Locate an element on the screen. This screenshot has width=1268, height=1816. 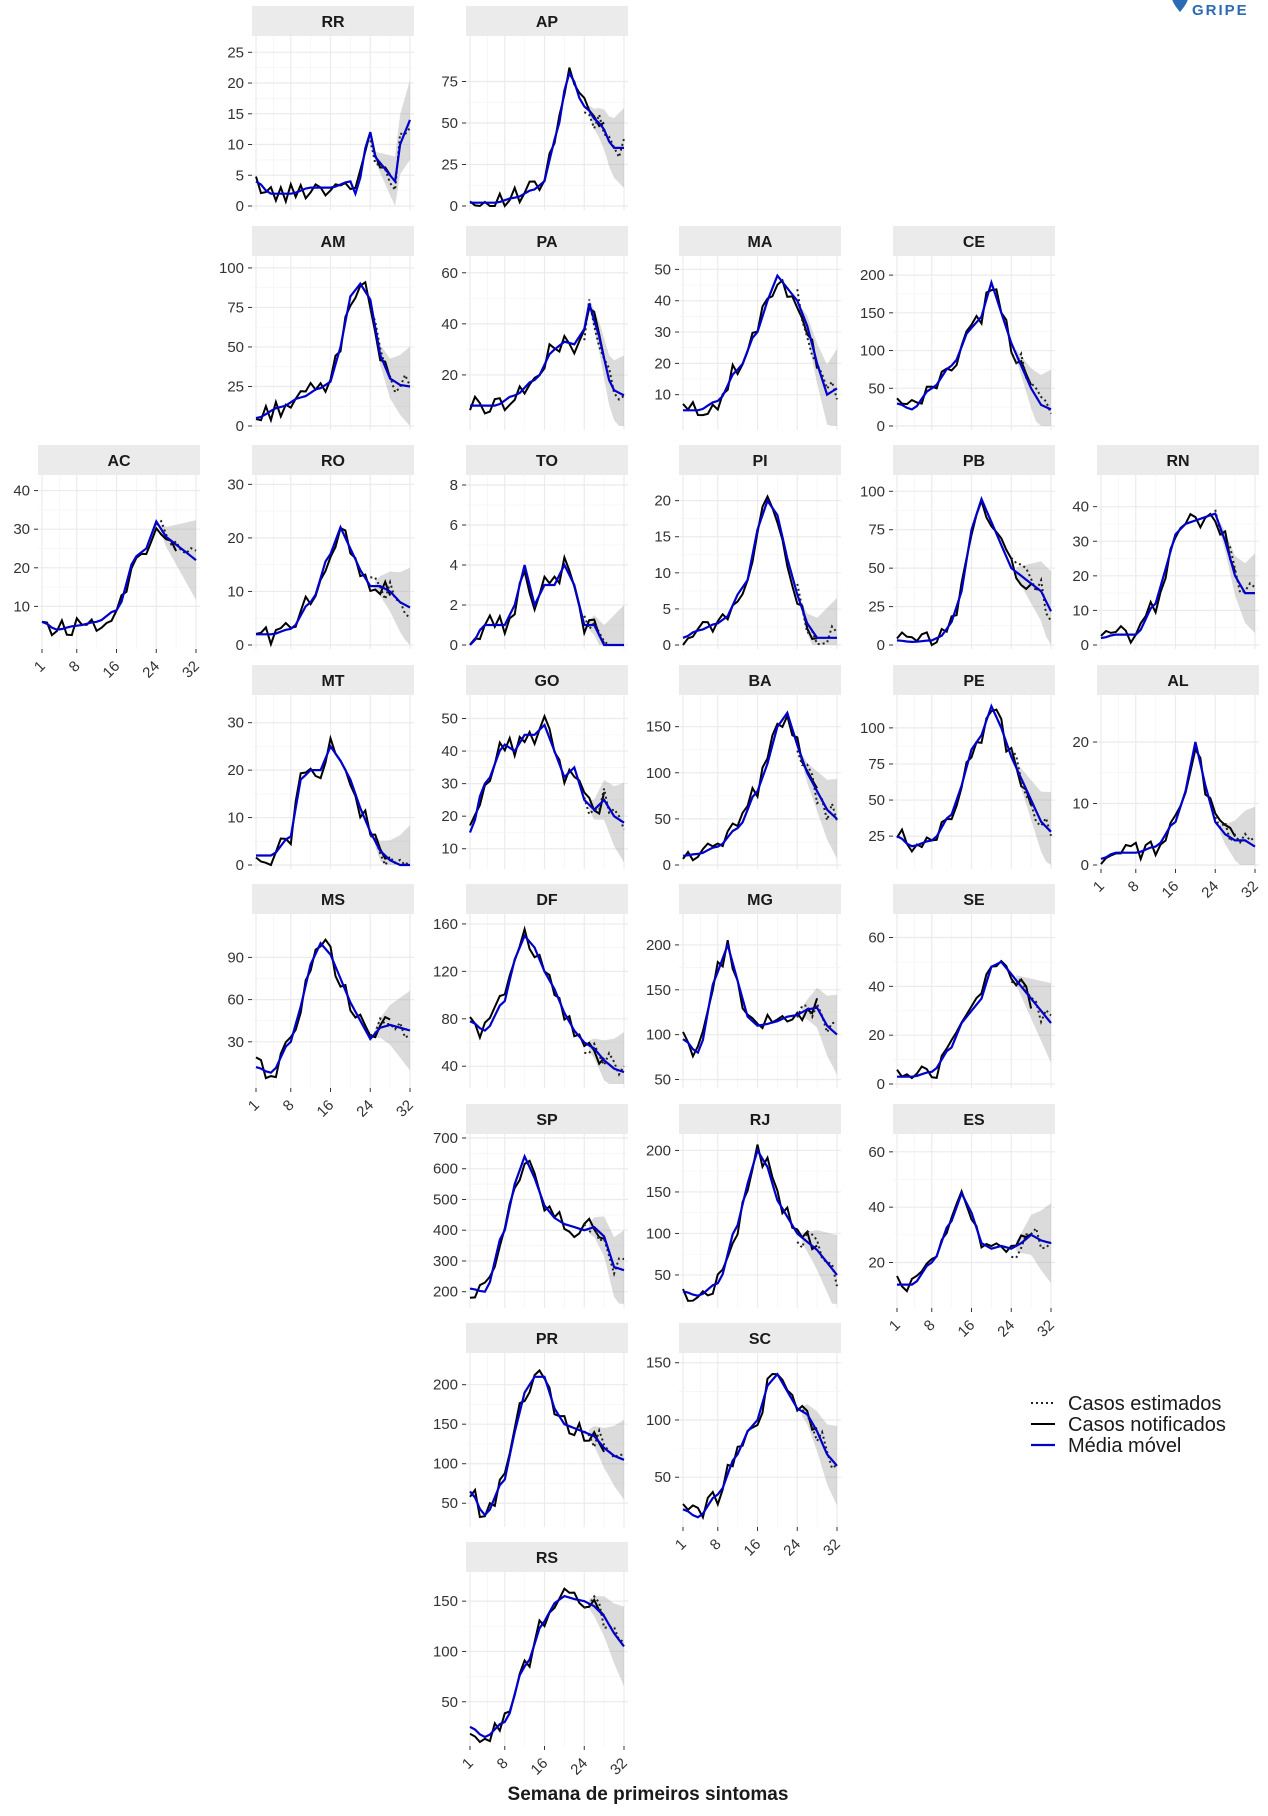
facet-pr: PR 50 100 150 200 is located at coordinates (530, 1425).